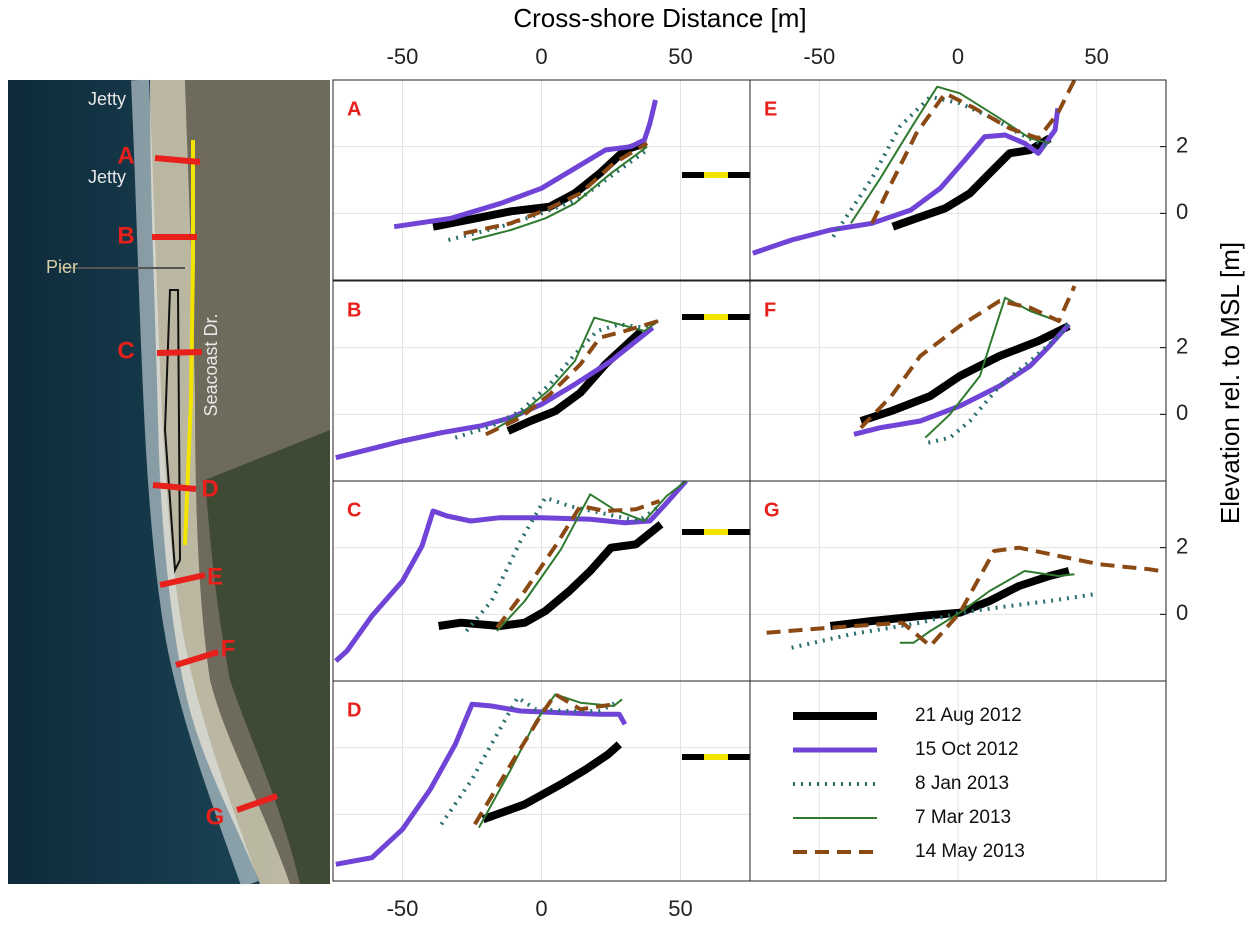 Image resolution: width=1256 pixels, height=926 pixels. Describe the element at coordinates (770, 310) in the screenshot. I see `panel-label: F` at that location.